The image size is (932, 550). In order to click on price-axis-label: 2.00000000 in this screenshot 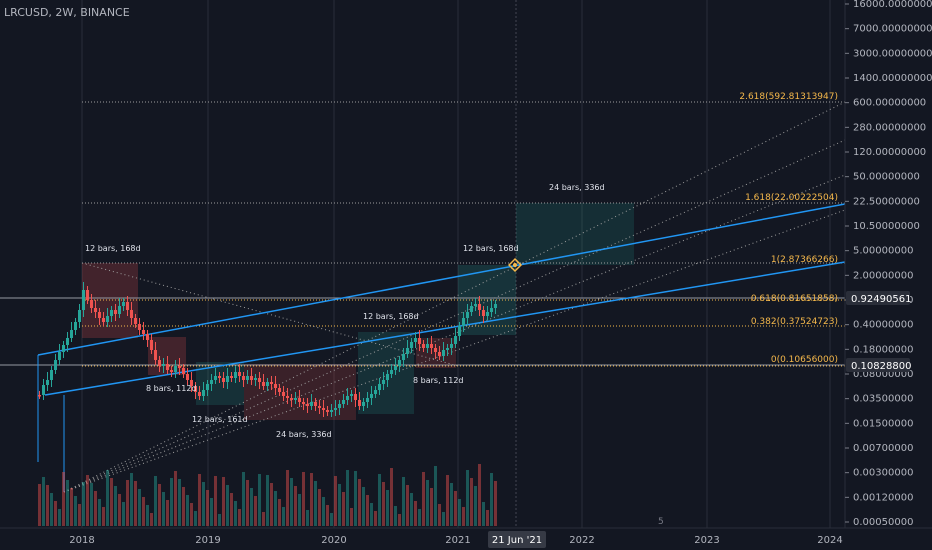, I will do `click(883, 275)`.